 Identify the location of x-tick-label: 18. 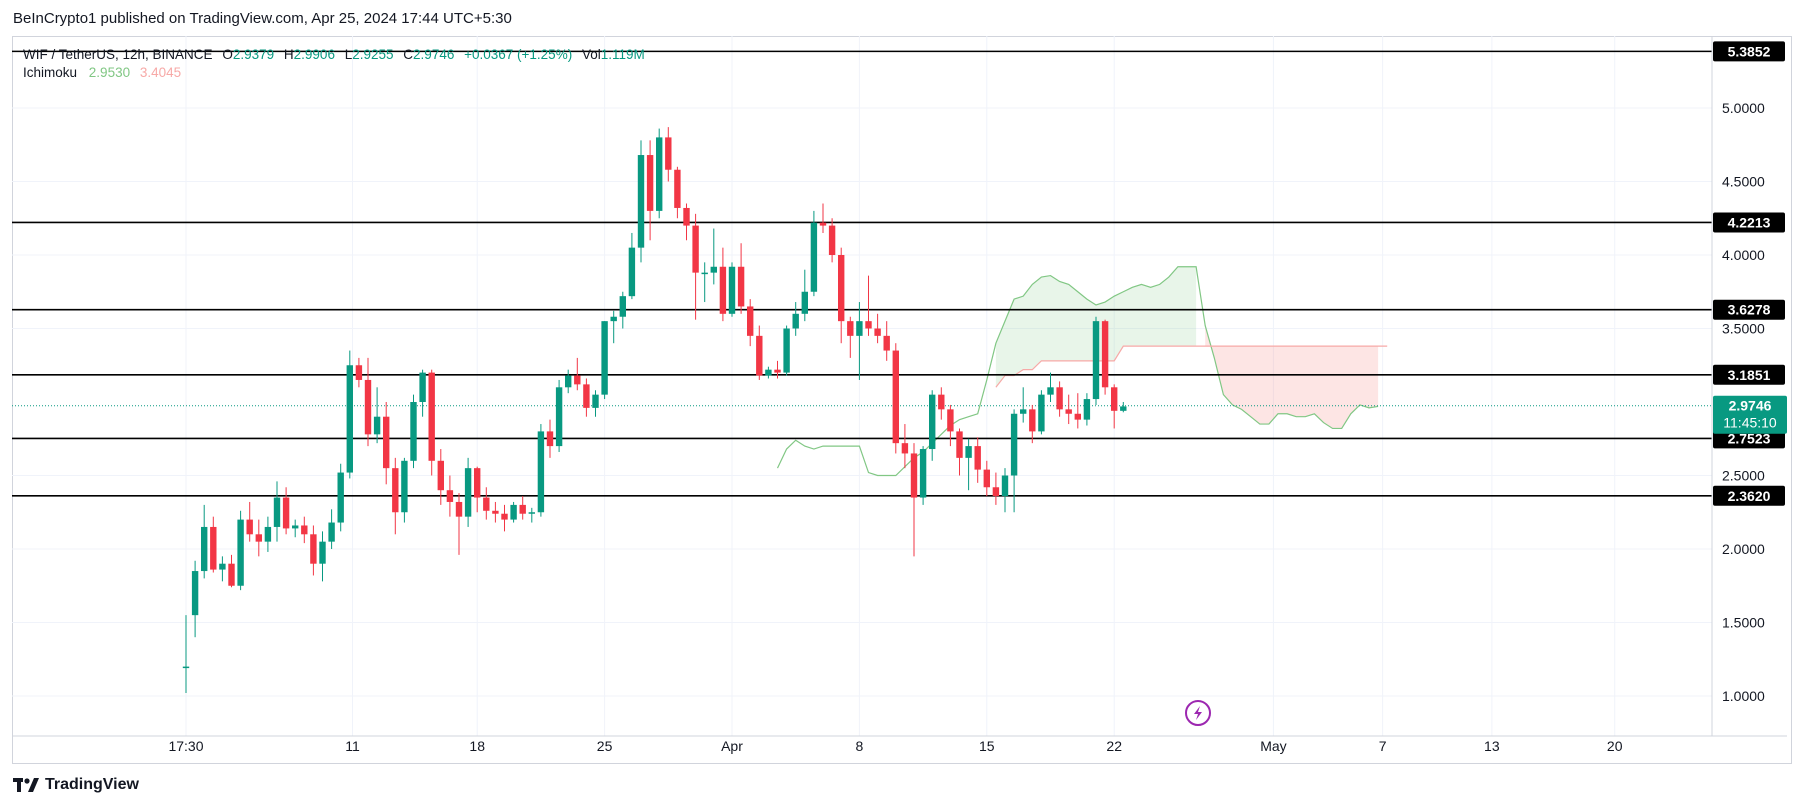
(477, 746).